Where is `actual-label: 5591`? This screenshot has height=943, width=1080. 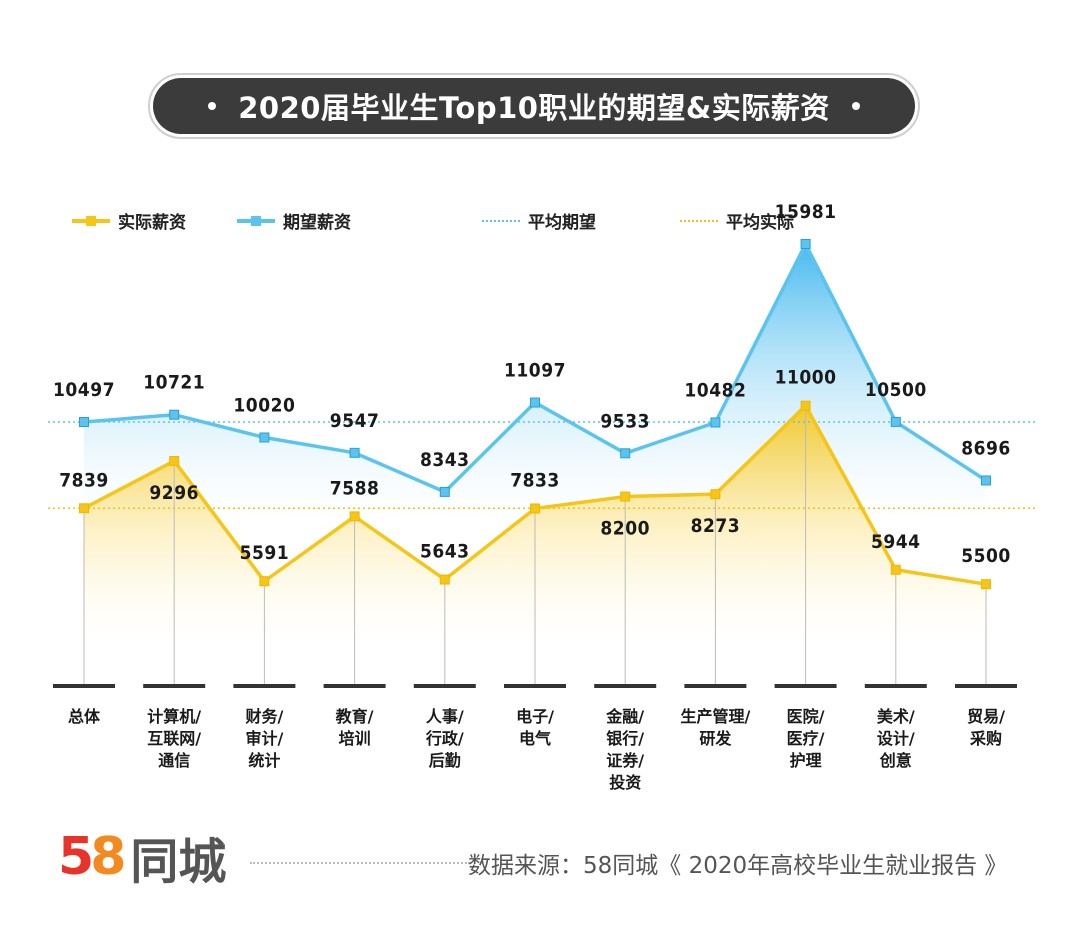 actual-label: 5591 is located at coordinates (265, 553).